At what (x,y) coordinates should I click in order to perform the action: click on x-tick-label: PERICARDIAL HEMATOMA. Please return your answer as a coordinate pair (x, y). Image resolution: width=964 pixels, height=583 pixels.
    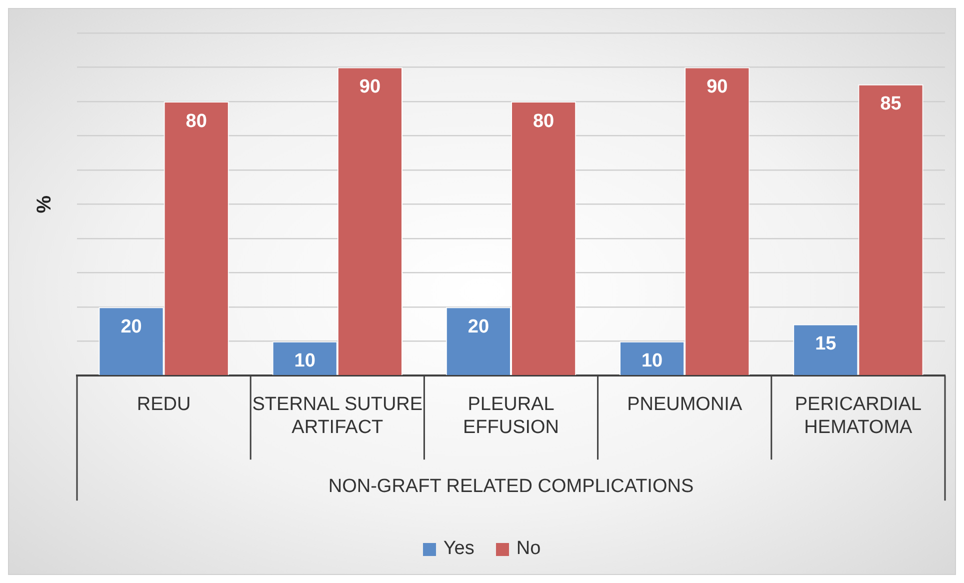
    Looking at the image, I should click on (858, 416).